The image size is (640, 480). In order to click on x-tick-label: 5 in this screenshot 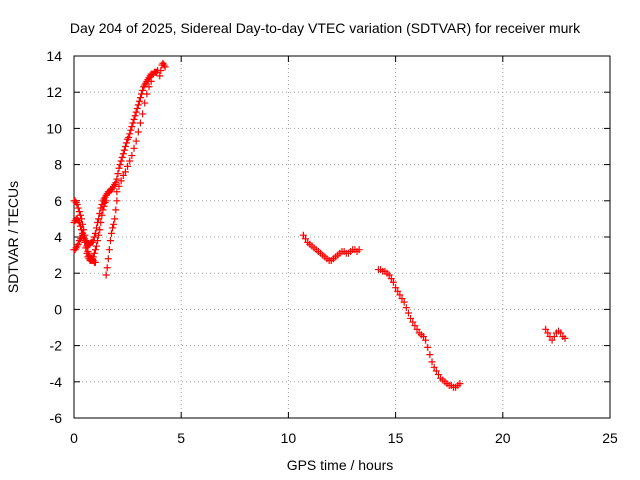, I will do `click(181, 438)`.